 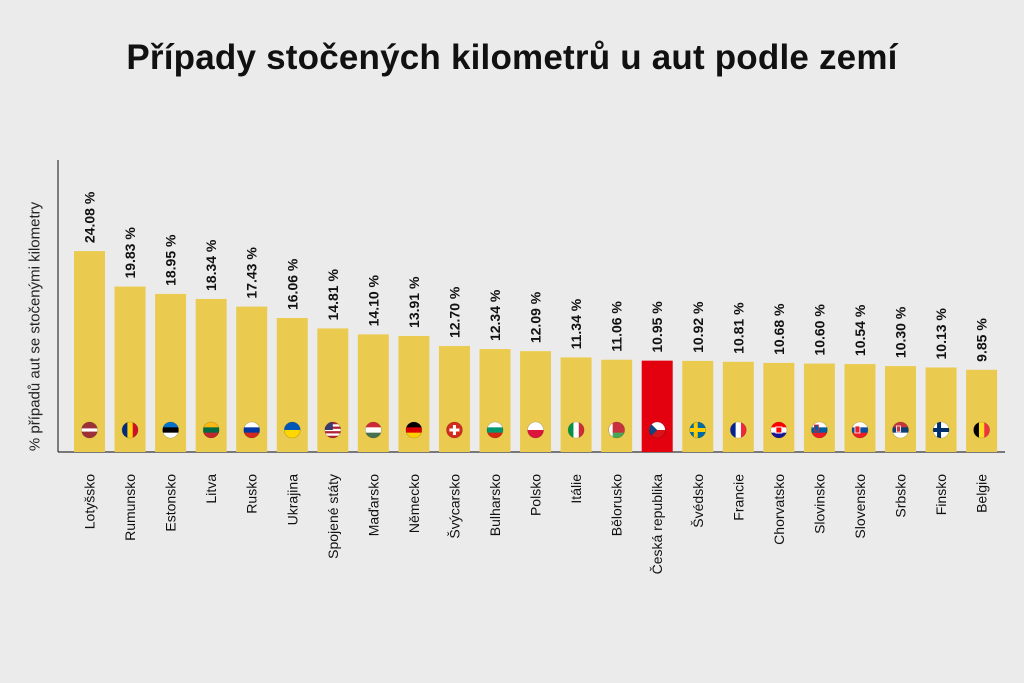 What do you see at coordinates (941, 334) in the screenshot?
I see `value-label: 10.13 %` at bounding box center [941, 334].